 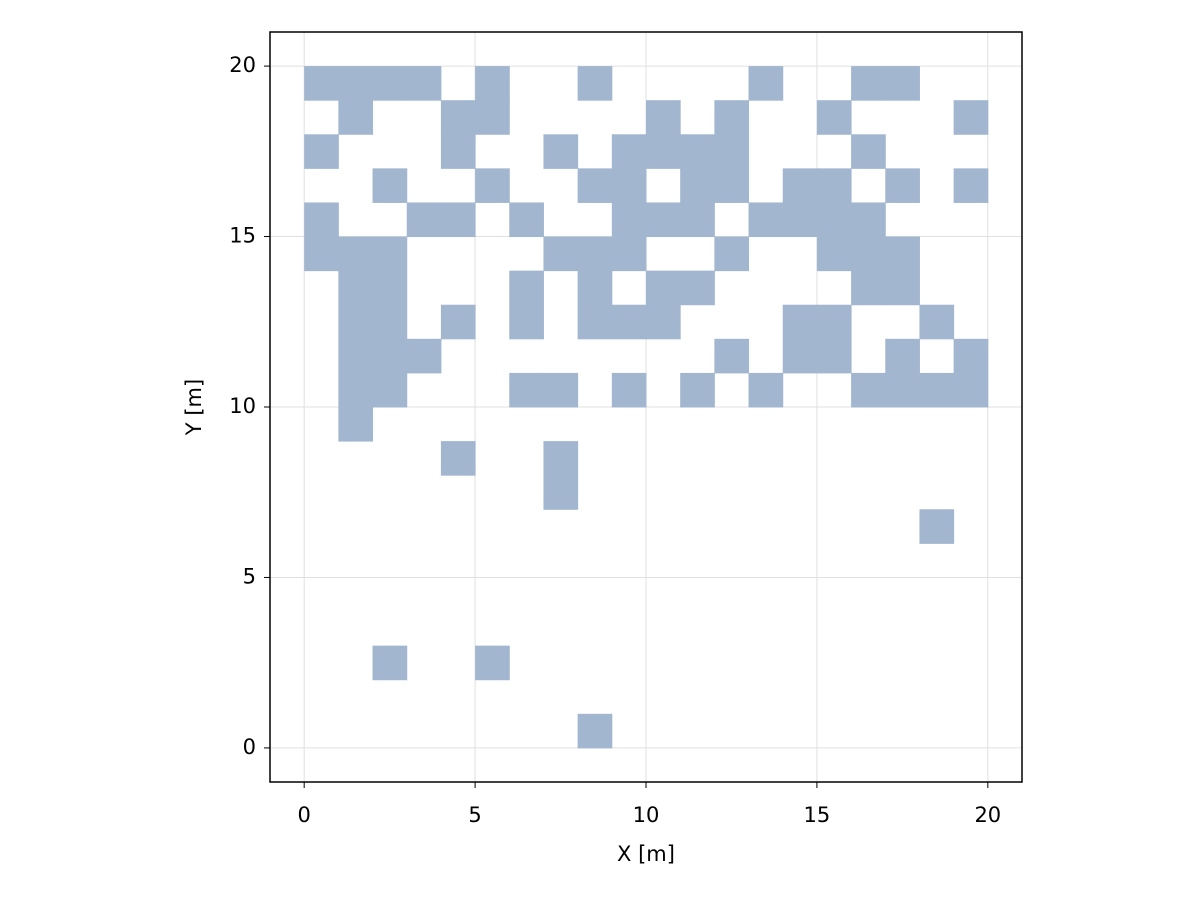 I want to click on x-axis-label: X [m], so click(x=646, y=854).